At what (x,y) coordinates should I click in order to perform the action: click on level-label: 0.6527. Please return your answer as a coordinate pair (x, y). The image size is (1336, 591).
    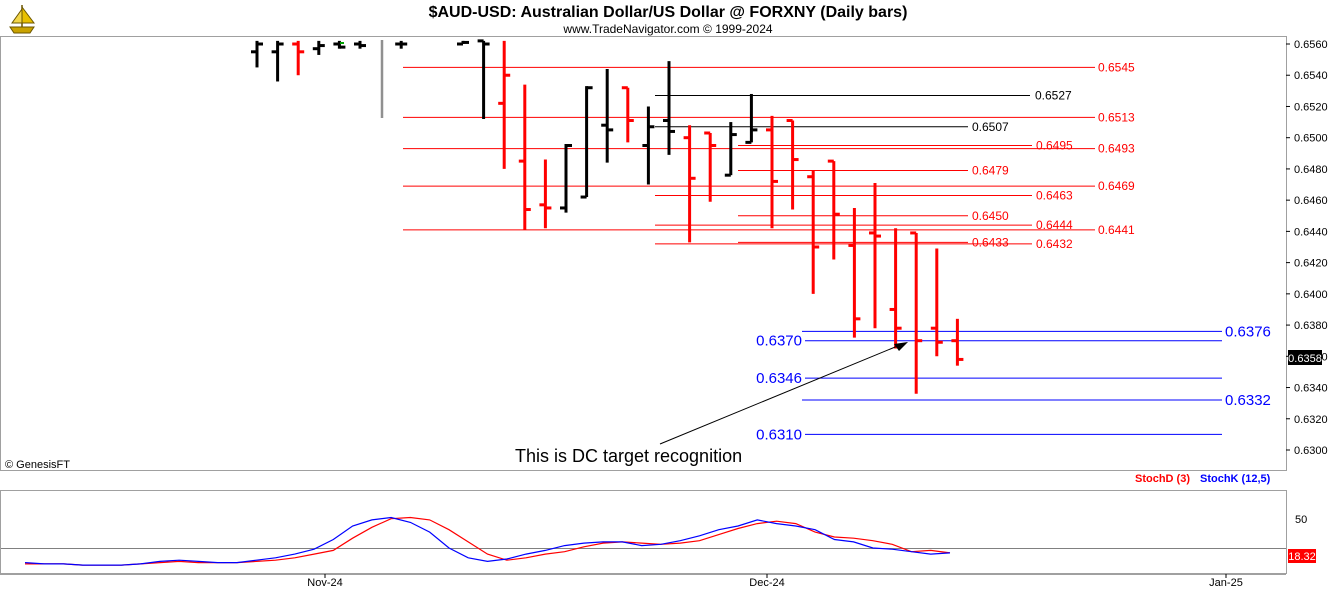
    Looking at the image, I should click on (1053, 96).